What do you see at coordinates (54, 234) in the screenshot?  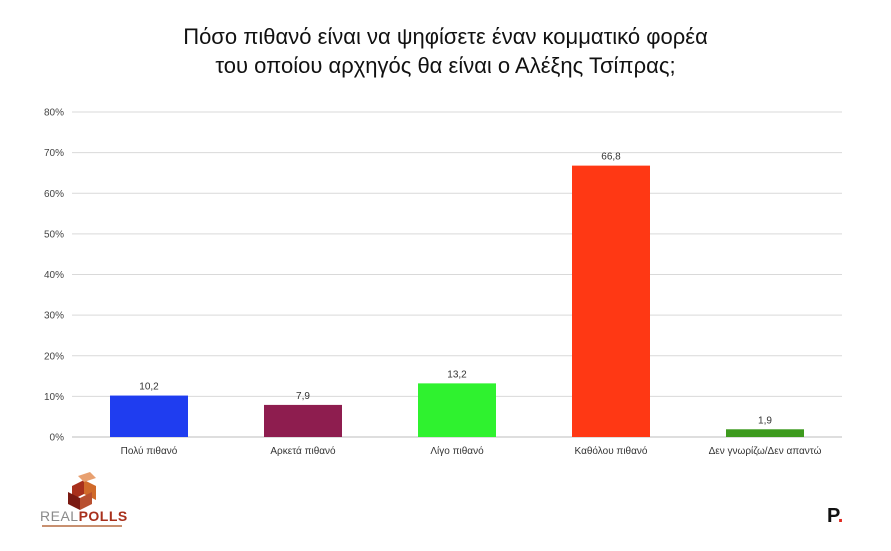 I see `y-tick-label: 50%` at bounding box center [54, 234].